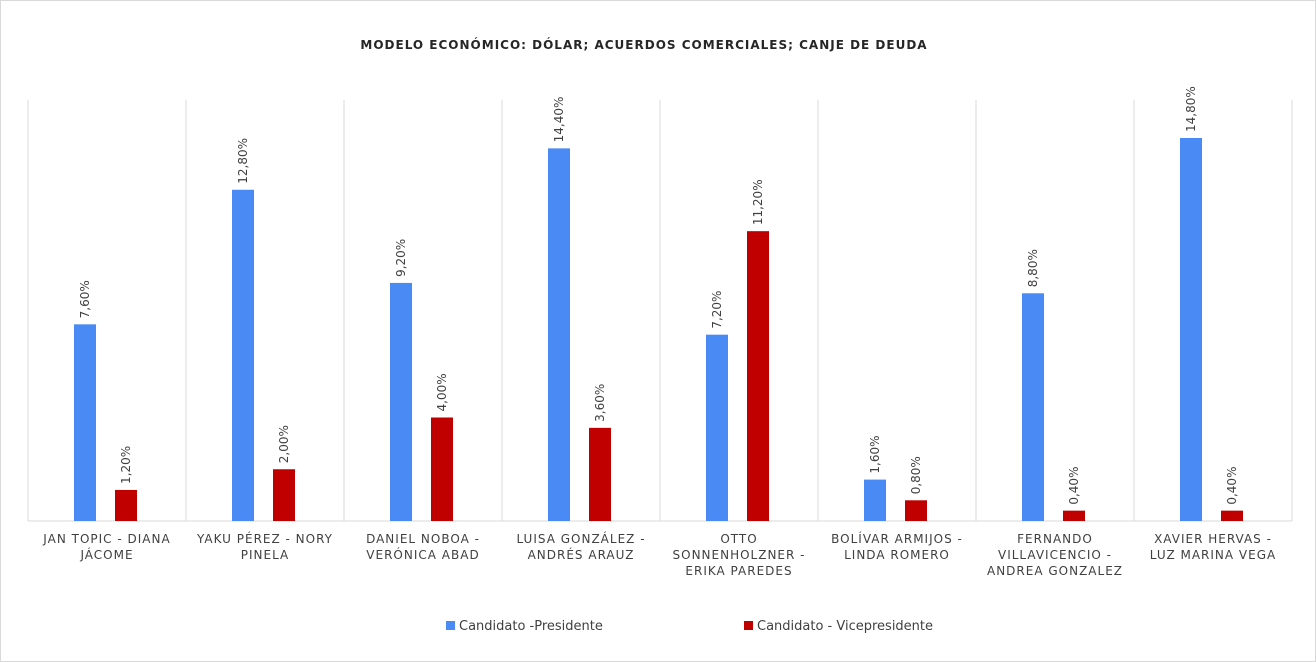 Image resolution: width=1316 pixels, height=662 pixels. What do you see at coordinates (401, 258) in the screenshot?
I see `data-label: 9,20%` at bounding box center [401, 258].